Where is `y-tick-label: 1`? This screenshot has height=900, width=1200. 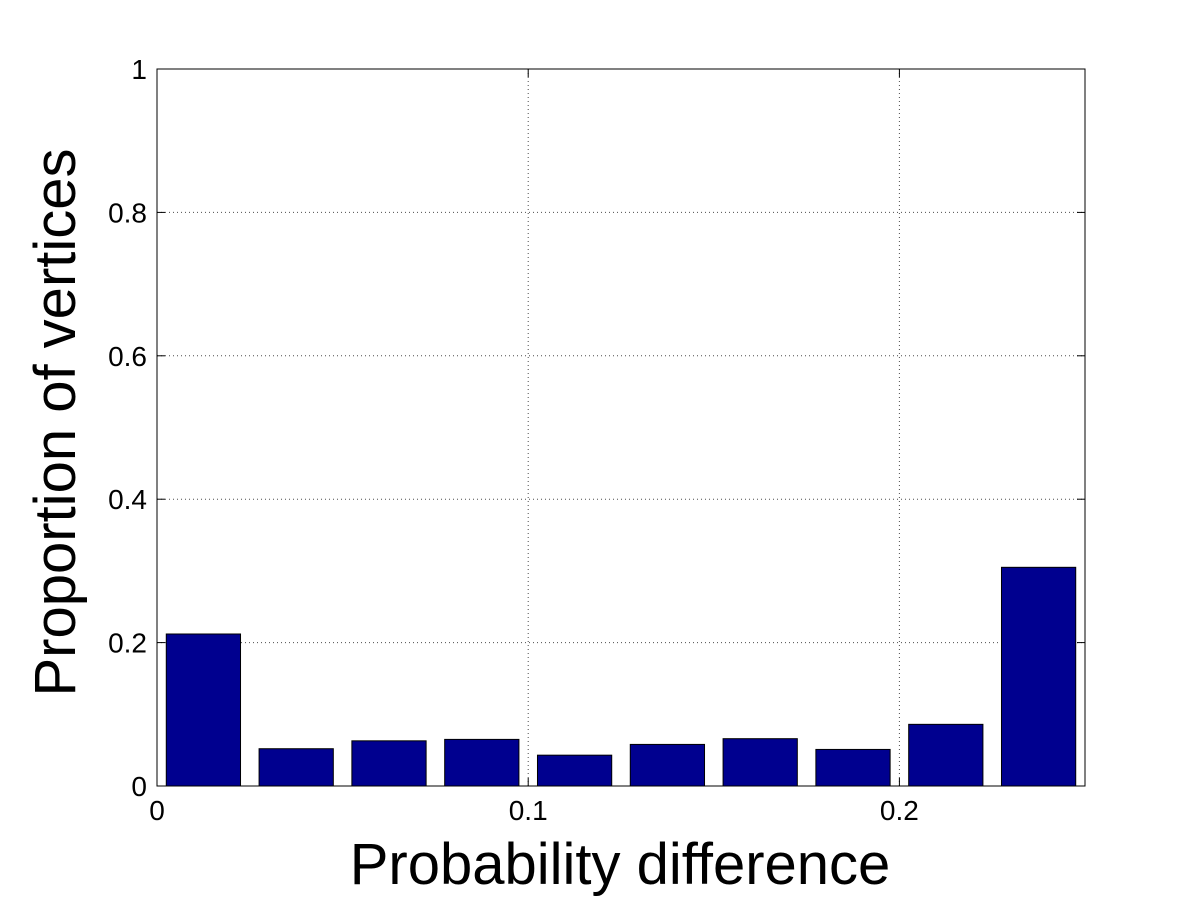 y-tick-label: 1 is located at coordinates (139, 69).